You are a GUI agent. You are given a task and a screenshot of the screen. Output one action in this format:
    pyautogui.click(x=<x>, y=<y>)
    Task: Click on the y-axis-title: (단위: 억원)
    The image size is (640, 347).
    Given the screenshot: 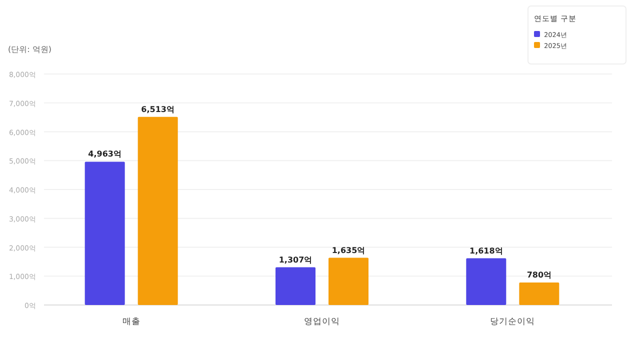 What is the action you would take?
    pyautogui.click(x=30, y=49)
    